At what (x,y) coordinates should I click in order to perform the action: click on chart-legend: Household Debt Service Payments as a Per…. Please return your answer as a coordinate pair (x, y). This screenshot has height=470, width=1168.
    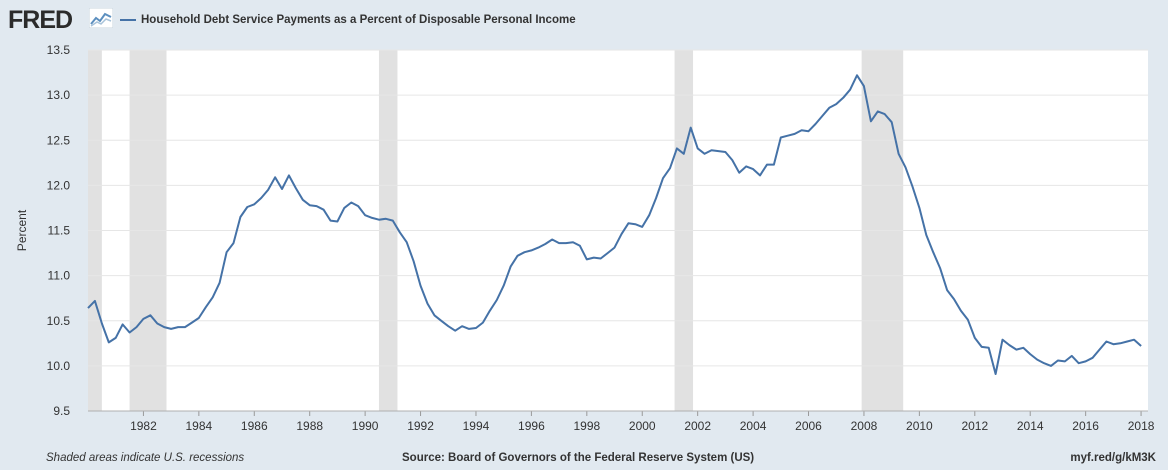
    Looking at the image, I should click on (348, 20).